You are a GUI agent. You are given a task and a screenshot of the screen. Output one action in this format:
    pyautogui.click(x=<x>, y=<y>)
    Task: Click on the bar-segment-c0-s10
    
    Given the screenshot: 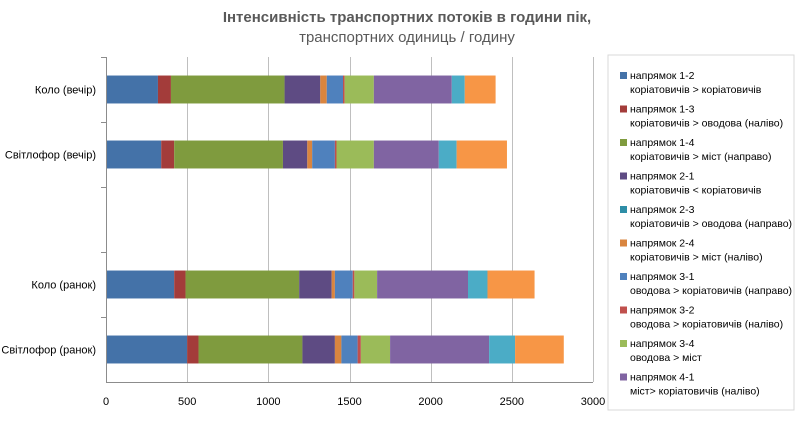 What is the action you would take?
    pyautogui.click(x=458, y=89)
    